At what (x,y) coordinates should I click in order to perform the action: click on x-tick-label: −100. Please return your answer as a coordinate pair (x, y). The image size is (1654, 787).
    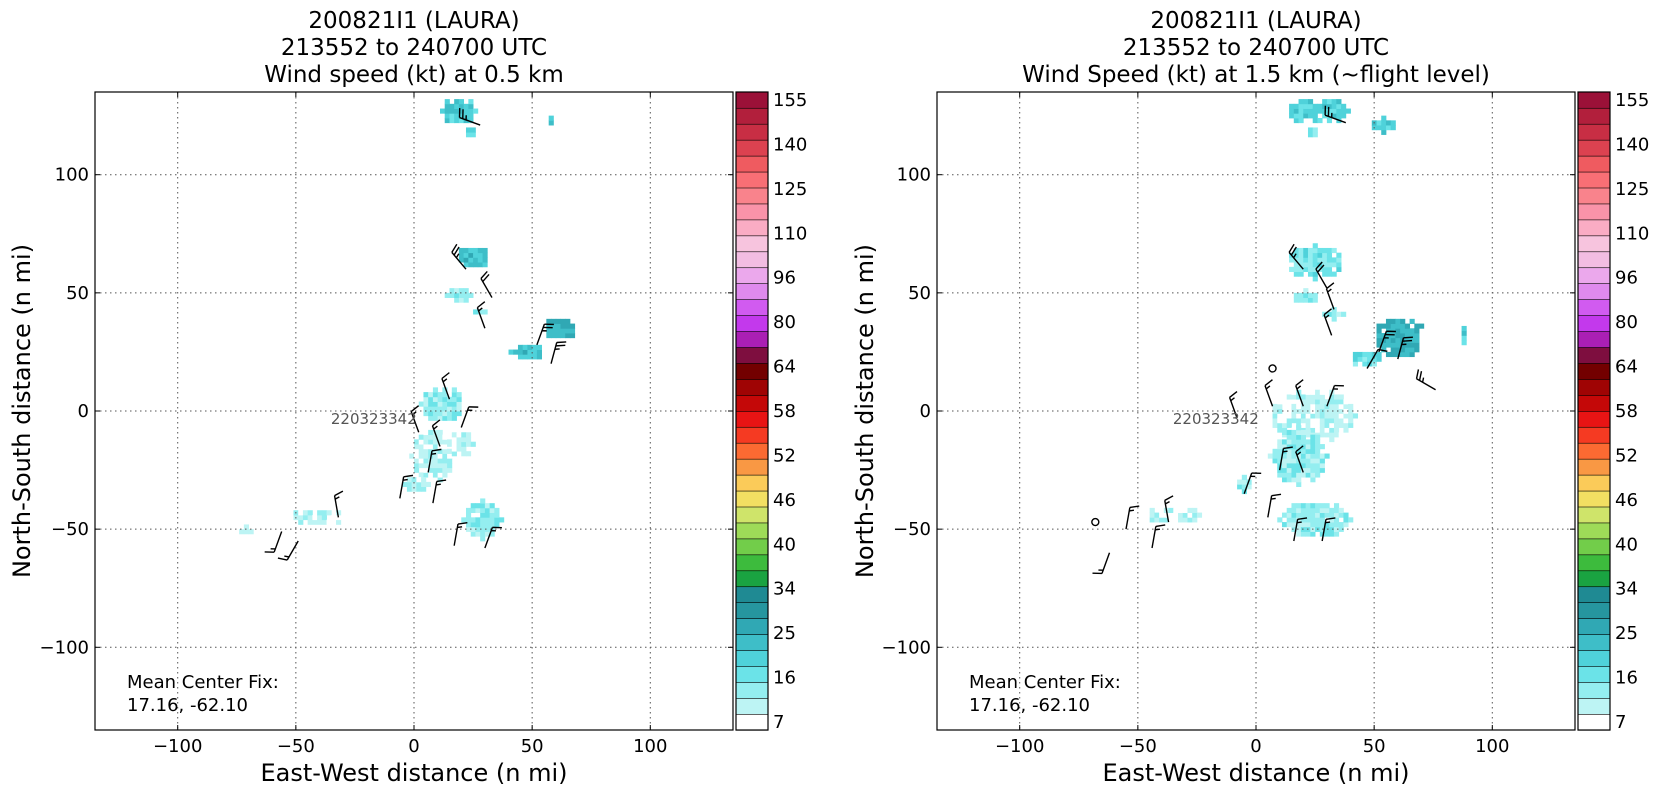
    Looking at the image, I should click on (177, 746).